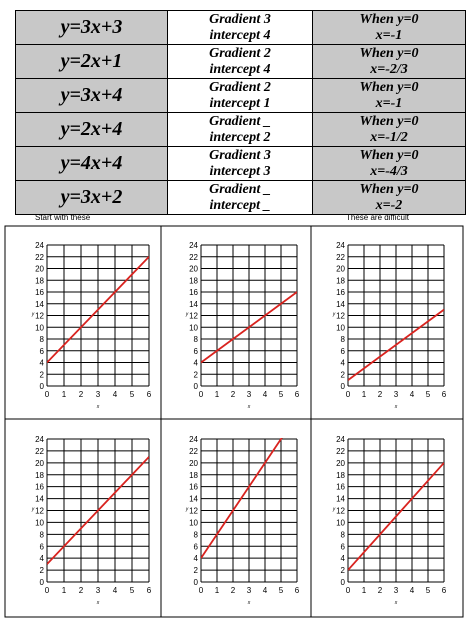  I want to click on x-value-text: x=-2, so click(389, 205).